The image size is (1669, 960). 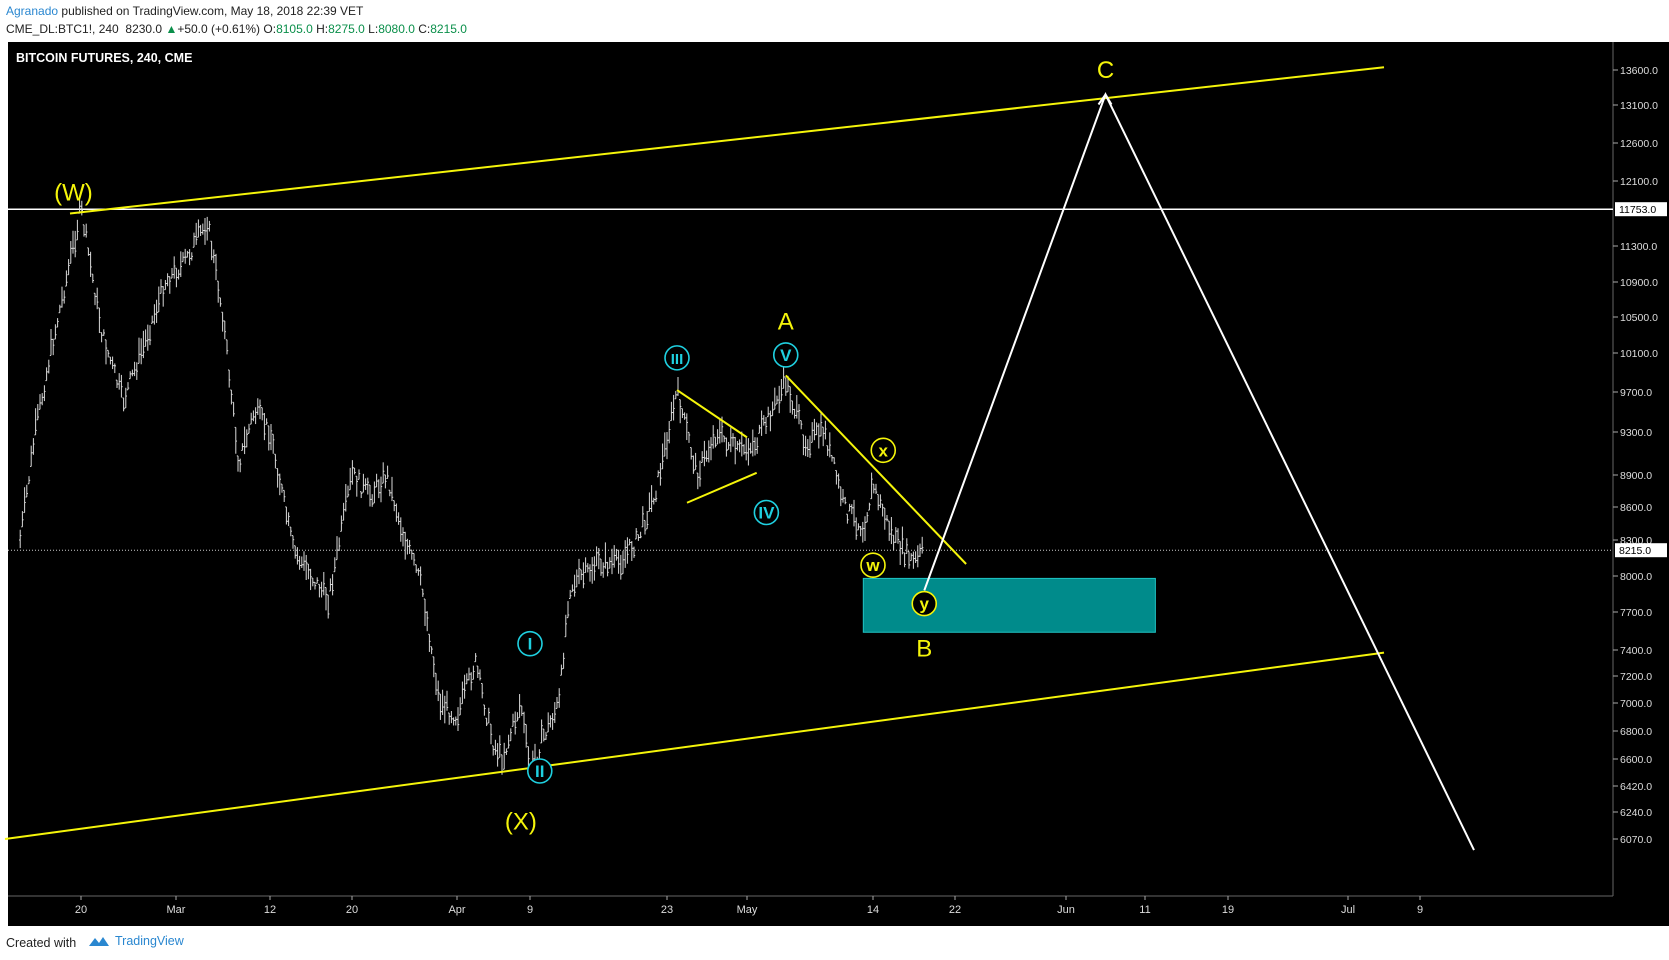 I want to click on price-axis, so click(x=1641, y=469).